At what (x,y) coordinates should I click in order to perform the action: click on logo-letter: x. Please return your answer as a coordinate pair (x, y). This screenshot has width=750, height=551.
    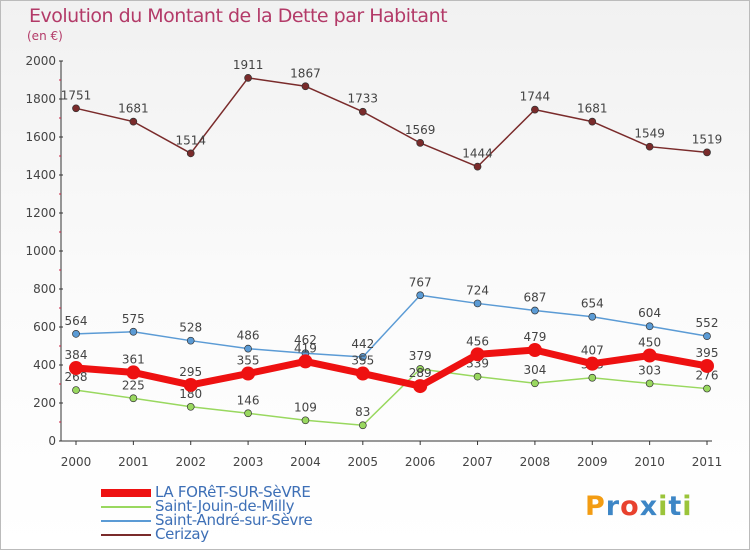
    Looking at the image, I should click on (649, 506).